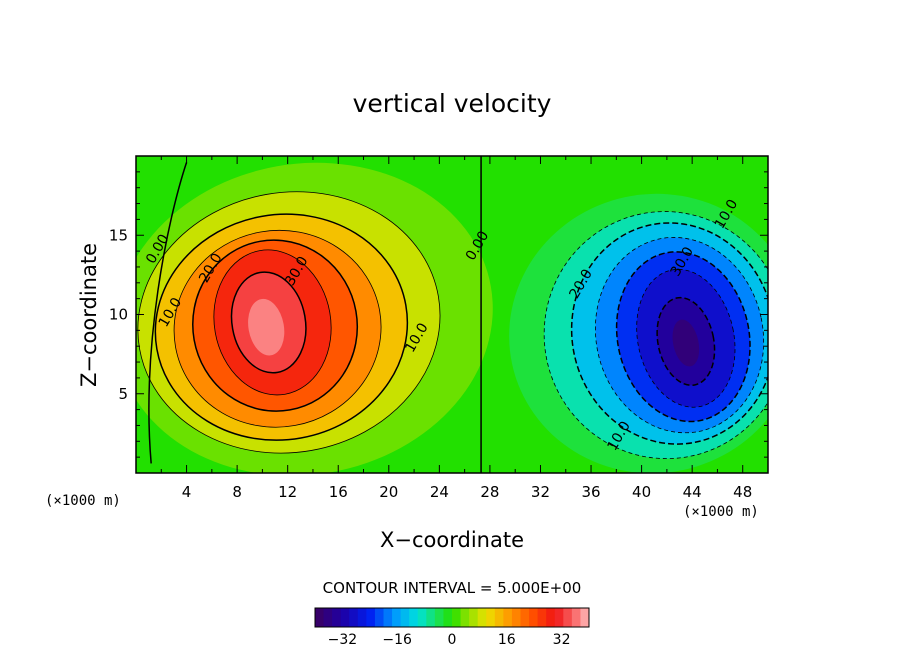 Image resolution: width=904 pixels, height=654 pixels. What do you see at coordinates (540, 492) in the screenshot?
I see `x-tick-label-7: 32` at bounding box center [540, 492].